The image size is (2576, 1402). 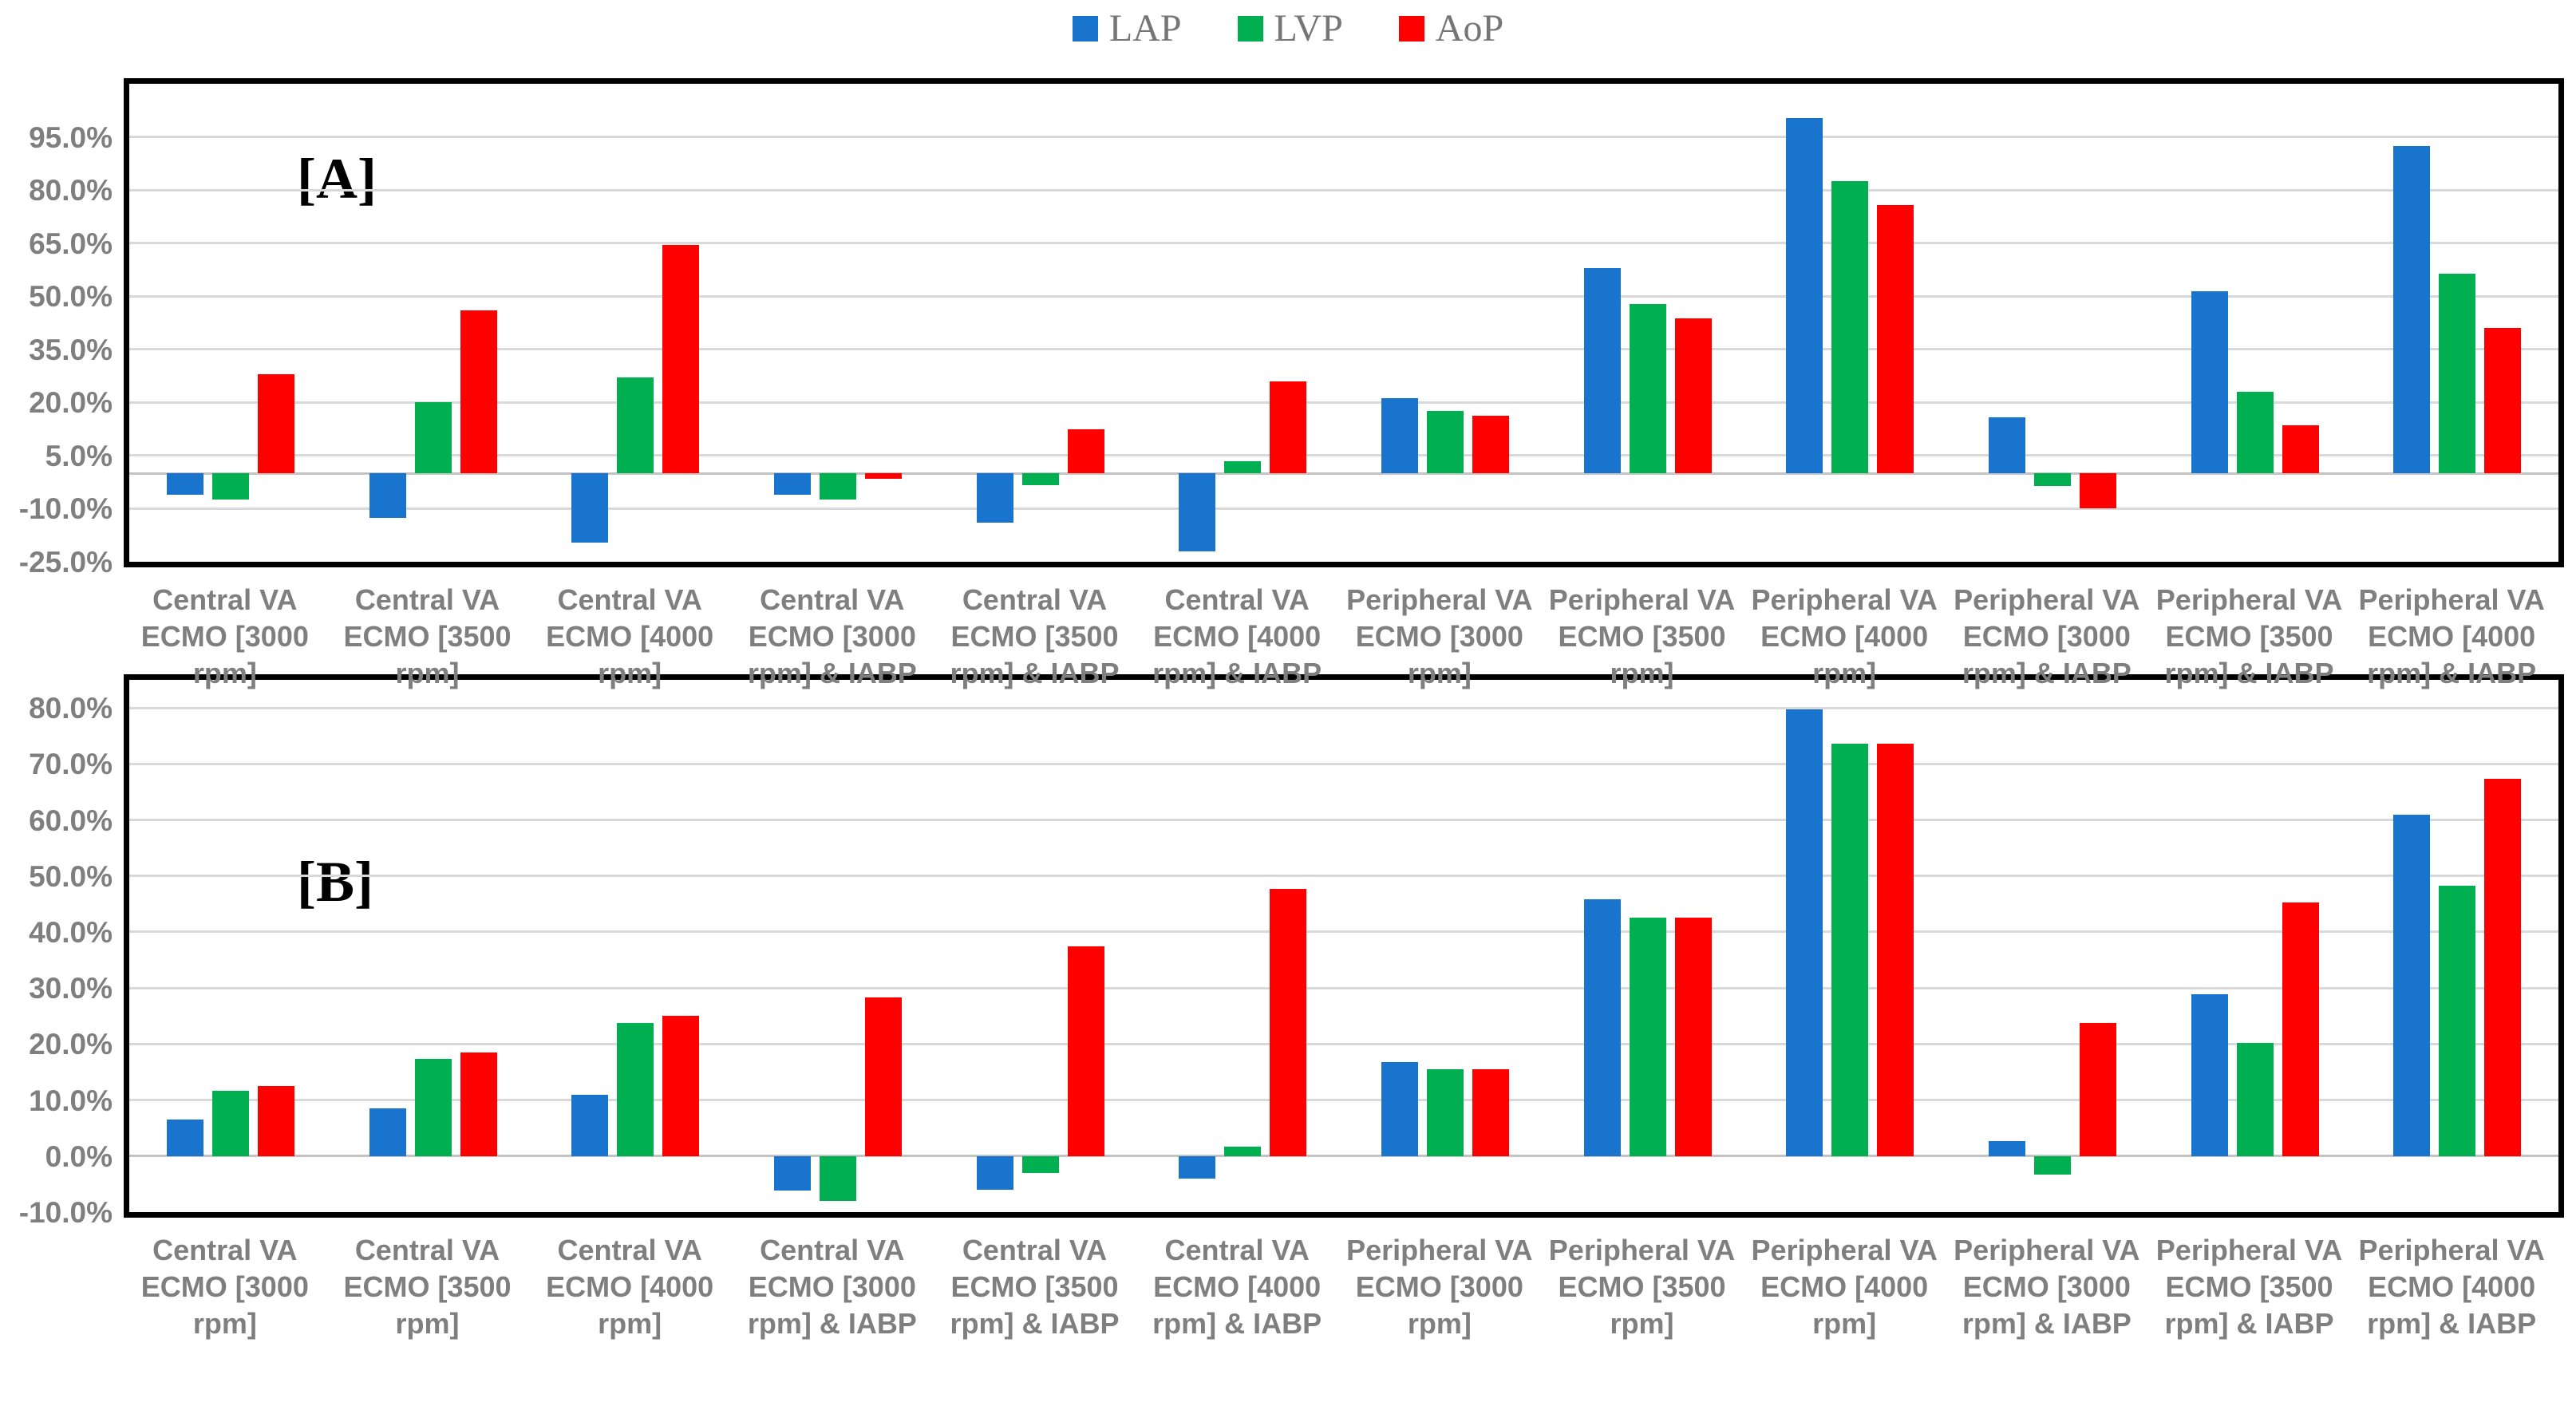 What do you see at coordinates (994, 1173) in the screenshot?
I see `bar-b-lap-group5` at bounding box center [994, 1173].